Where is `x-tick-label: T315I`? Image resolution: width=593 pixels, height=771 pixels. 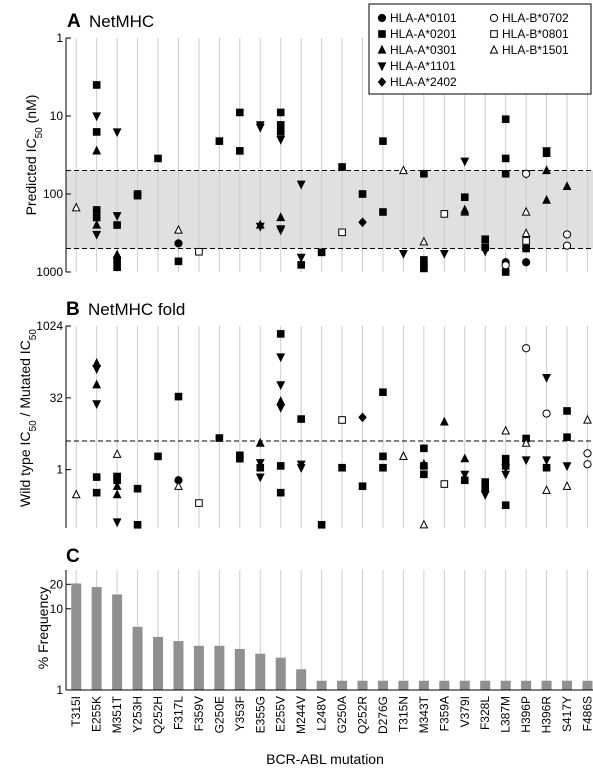 x-tick-label: T315I is located at coordinates (76, 711).